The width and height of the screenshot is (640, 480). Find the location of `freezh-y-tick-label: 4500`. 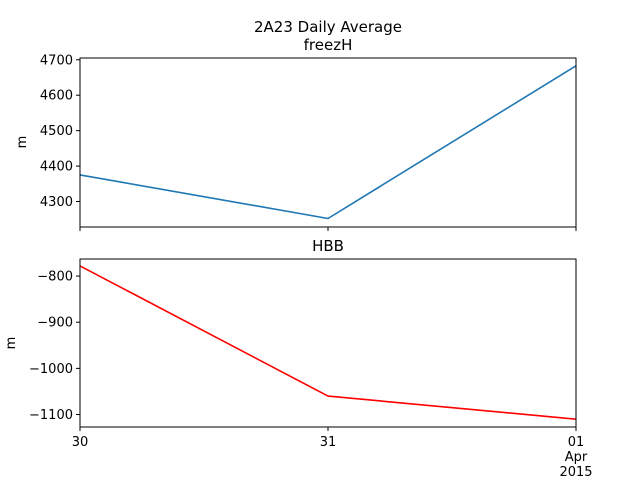

freezh-y-tick-label: 4500 is located at coordinates (56, 131).